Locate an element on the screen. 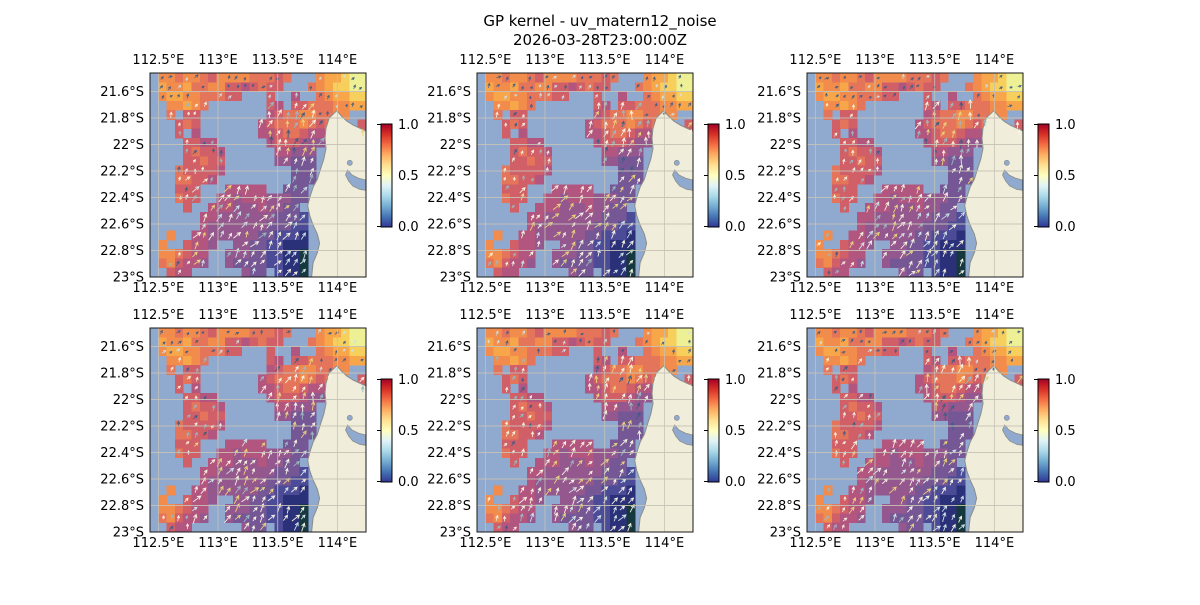 The image size is (1200, 605). quiver-layer is located at coordinates (920, 430).